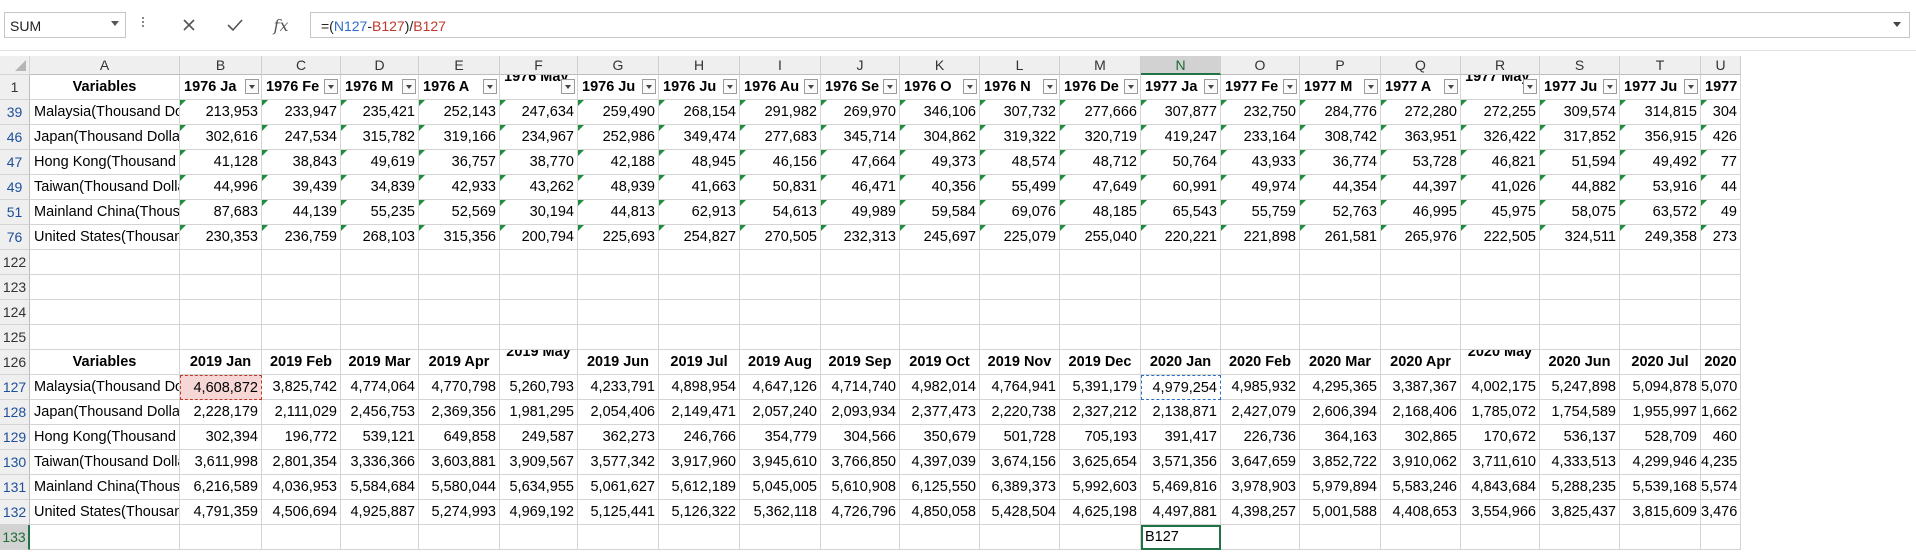 Image resolution: width=1916 pixels, height=560 pixels. Describe the element at coordinates (380, 487) in the screenshot. I see `data-cell: 5,584,684` at that location.